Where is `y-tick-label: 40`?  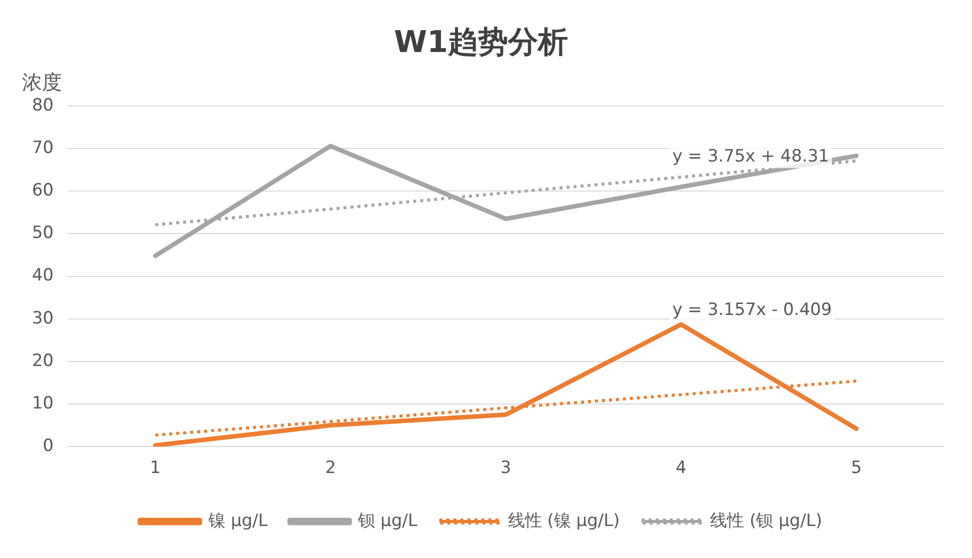 y-tick-label: 40 is located at coordinates (43, 276).